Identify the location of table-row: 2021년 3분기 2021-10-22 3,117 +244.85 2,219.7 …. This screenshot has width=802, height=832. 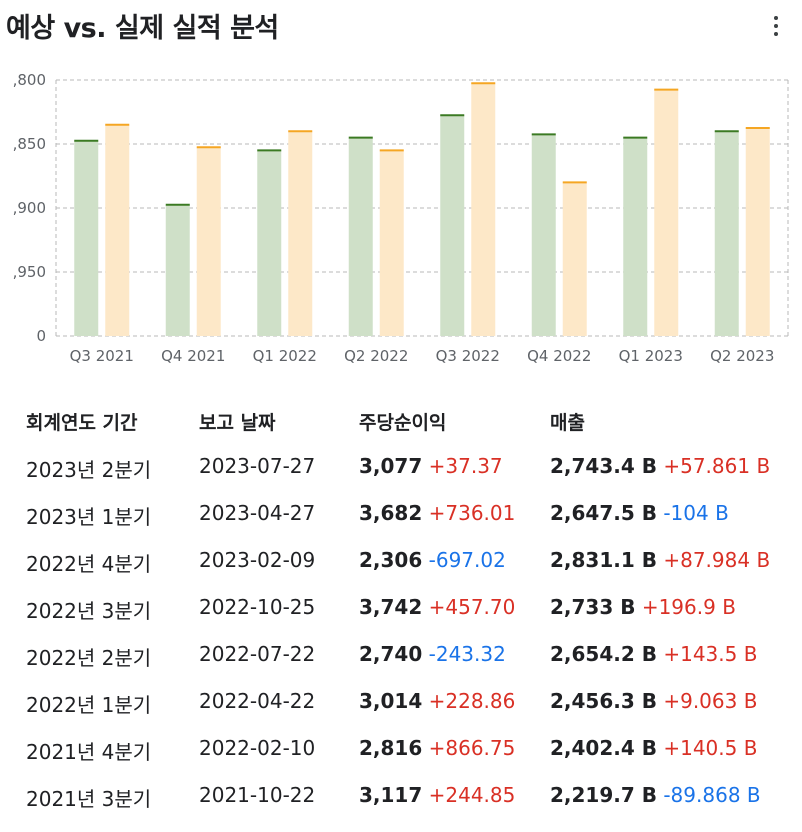
(401, 798).